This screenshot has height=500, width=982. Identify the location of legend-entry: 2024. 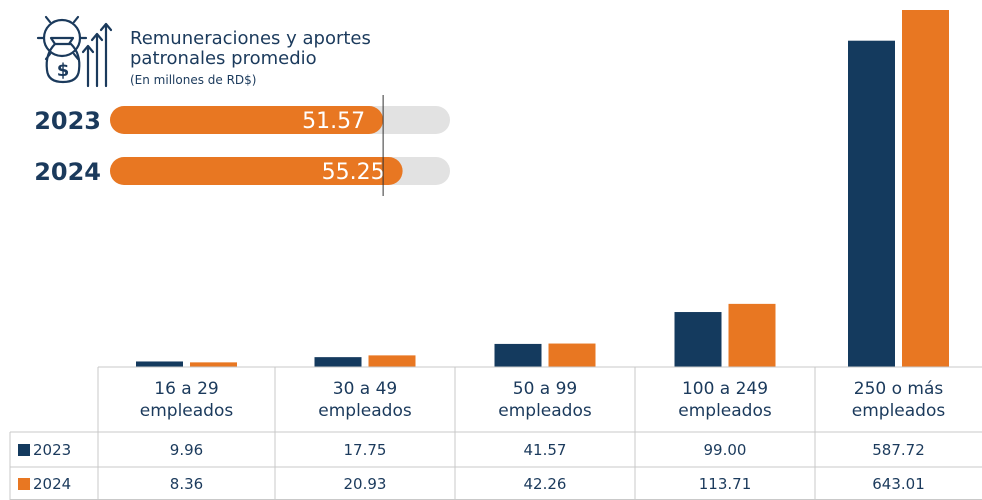
(54, 483).